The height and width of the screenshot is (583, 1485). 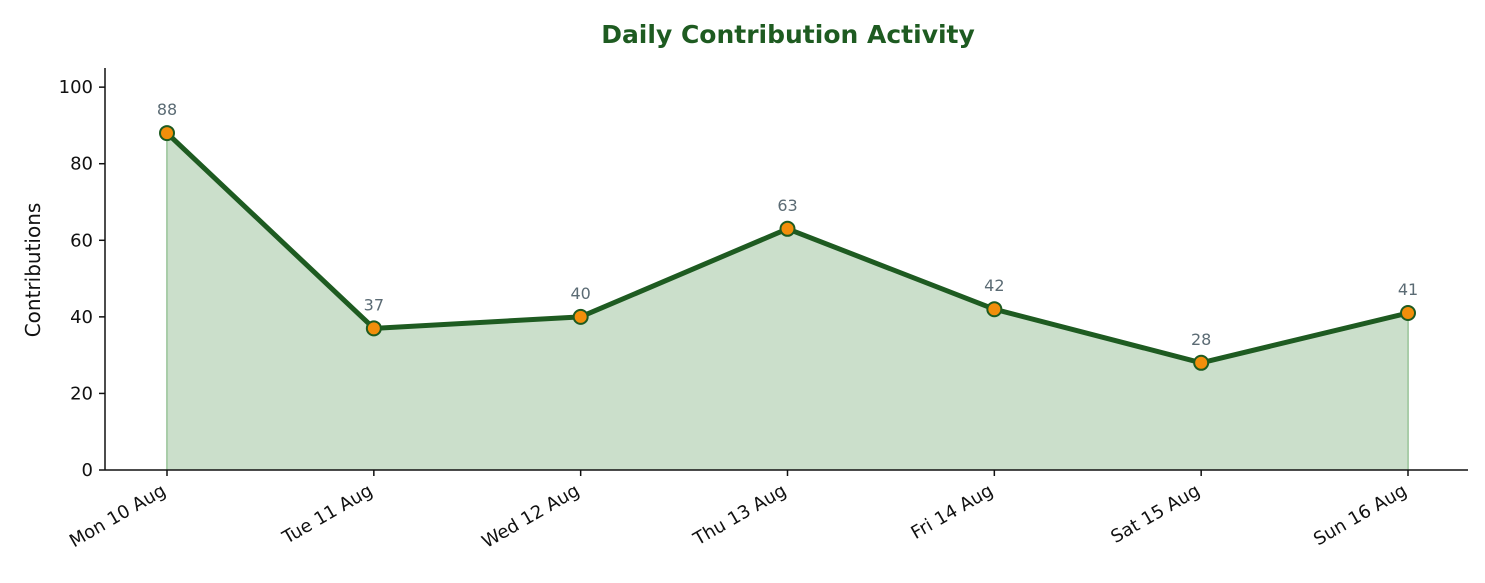 I want to click on y-tick-label: 60, so click(x=81, y=240).